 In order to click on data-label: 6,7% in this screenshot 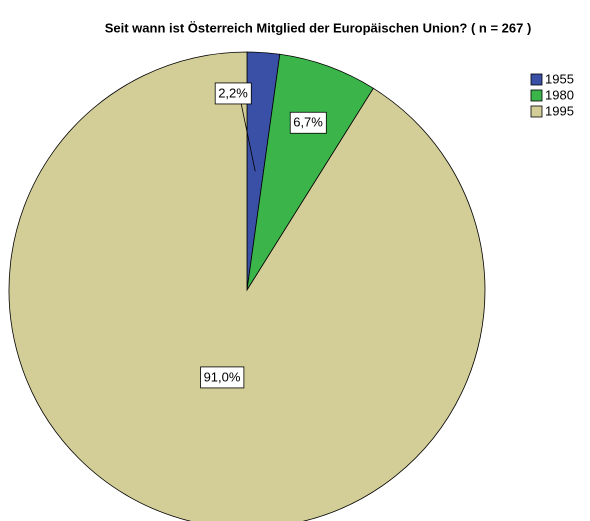, I will do `click(308, 122)`.